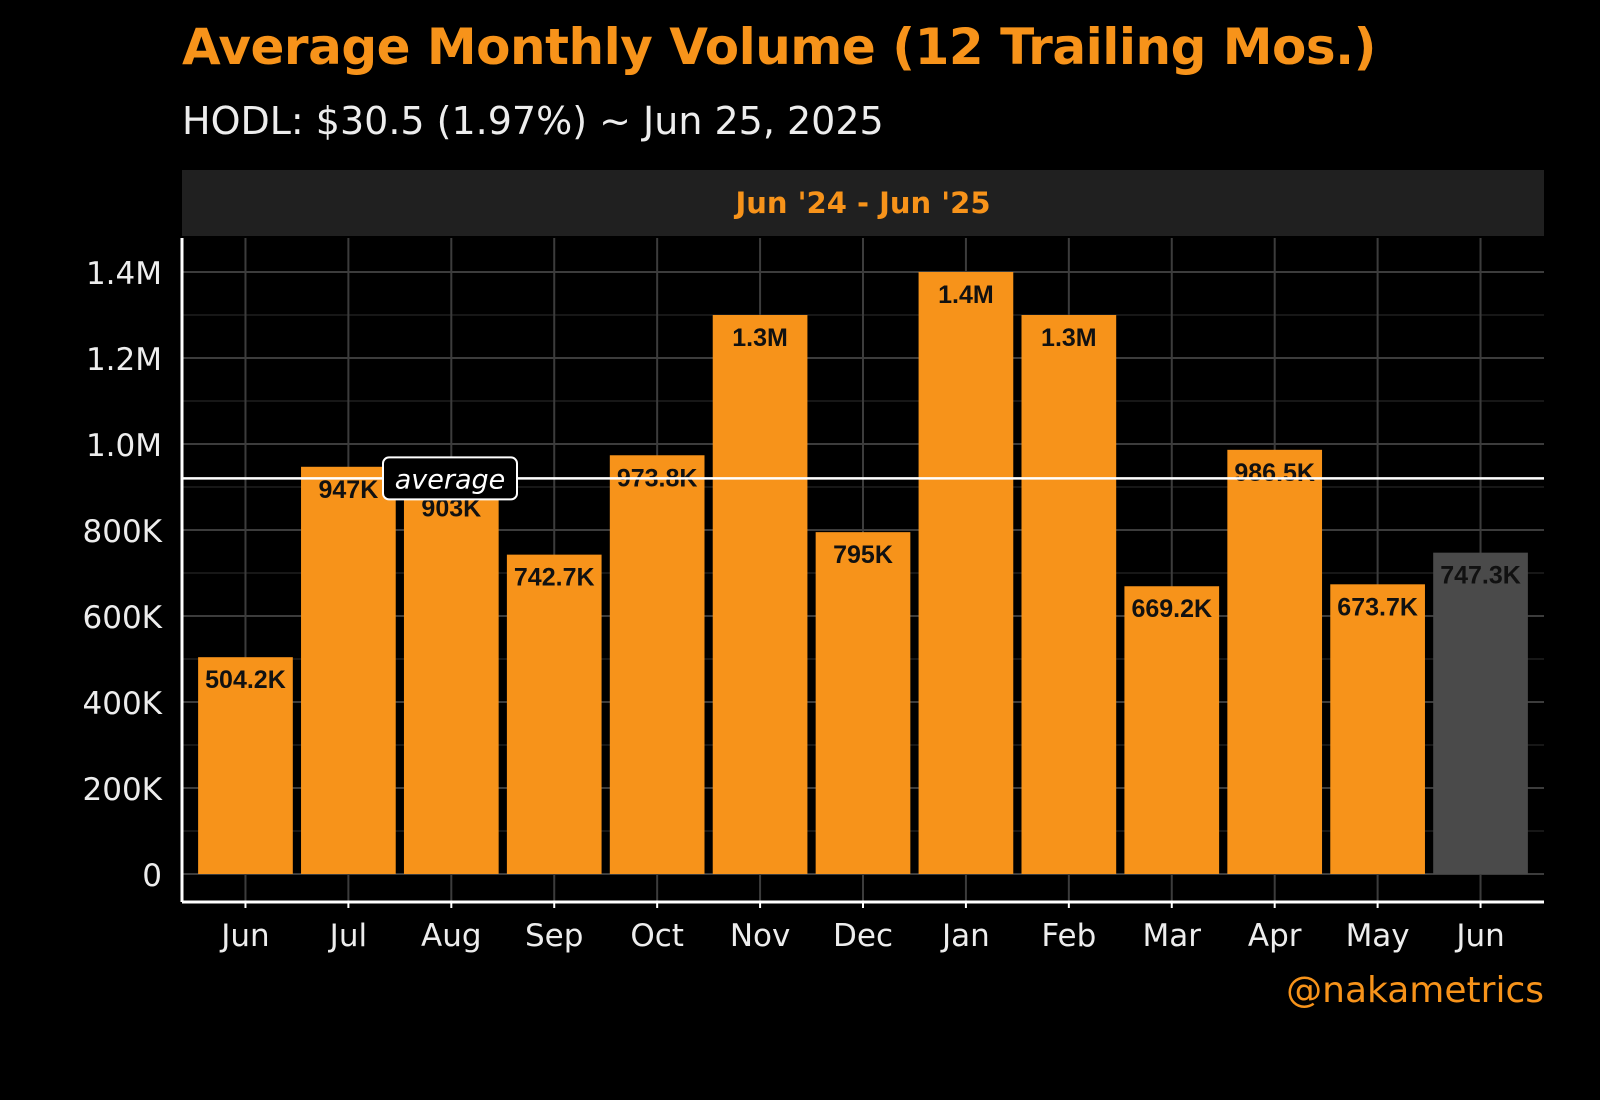  I want to click on facet-label: Jun '24 - Jun '25, so click(863, 203).